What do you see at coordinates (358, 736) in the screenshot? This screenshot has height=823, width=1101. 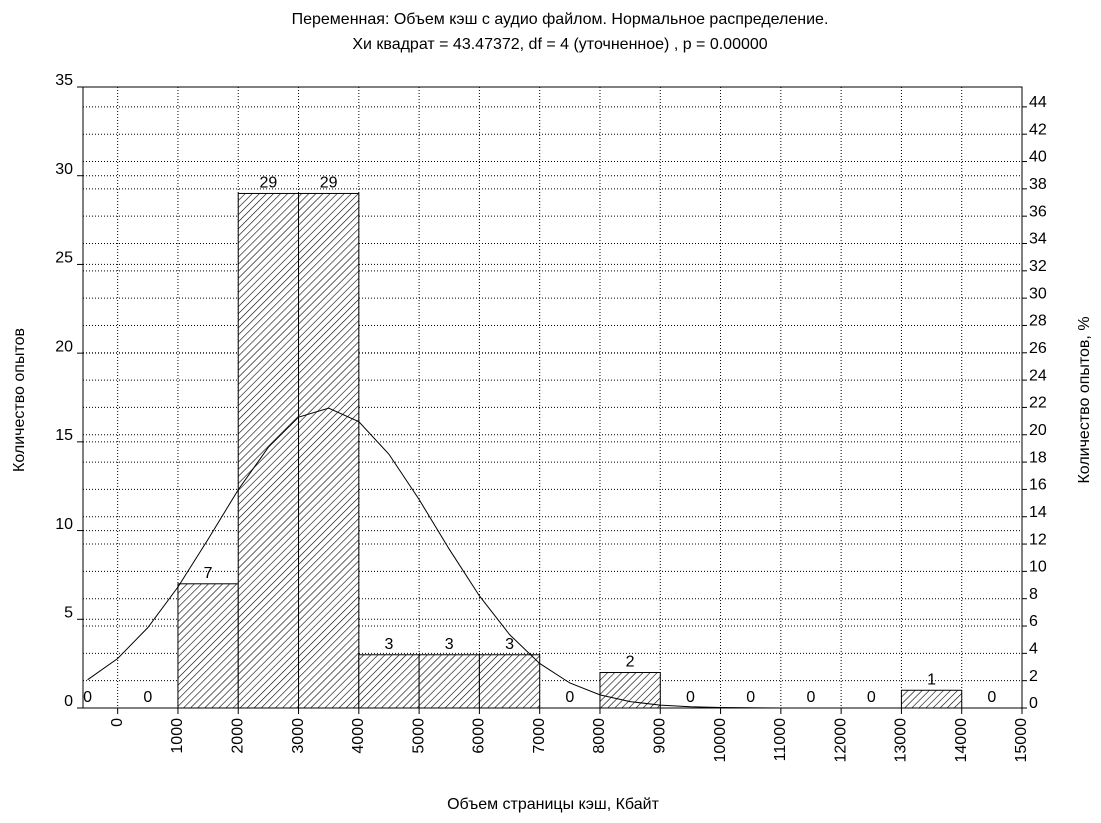 I see `x-tick-label: 4000` at bounding box center [358, 736].